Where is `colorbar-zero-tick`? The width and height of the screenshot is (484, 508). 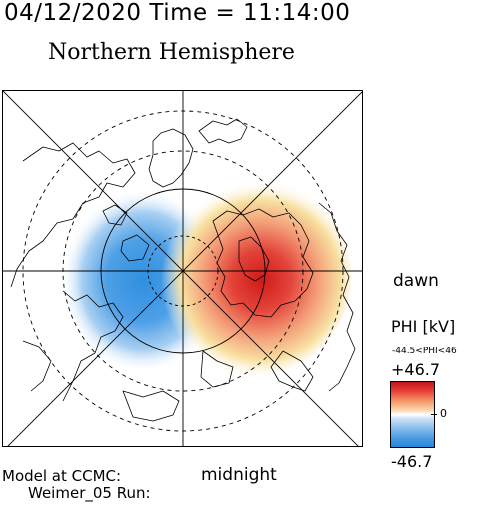 colorbar-zero-tick is located at coordinates (434, 414).